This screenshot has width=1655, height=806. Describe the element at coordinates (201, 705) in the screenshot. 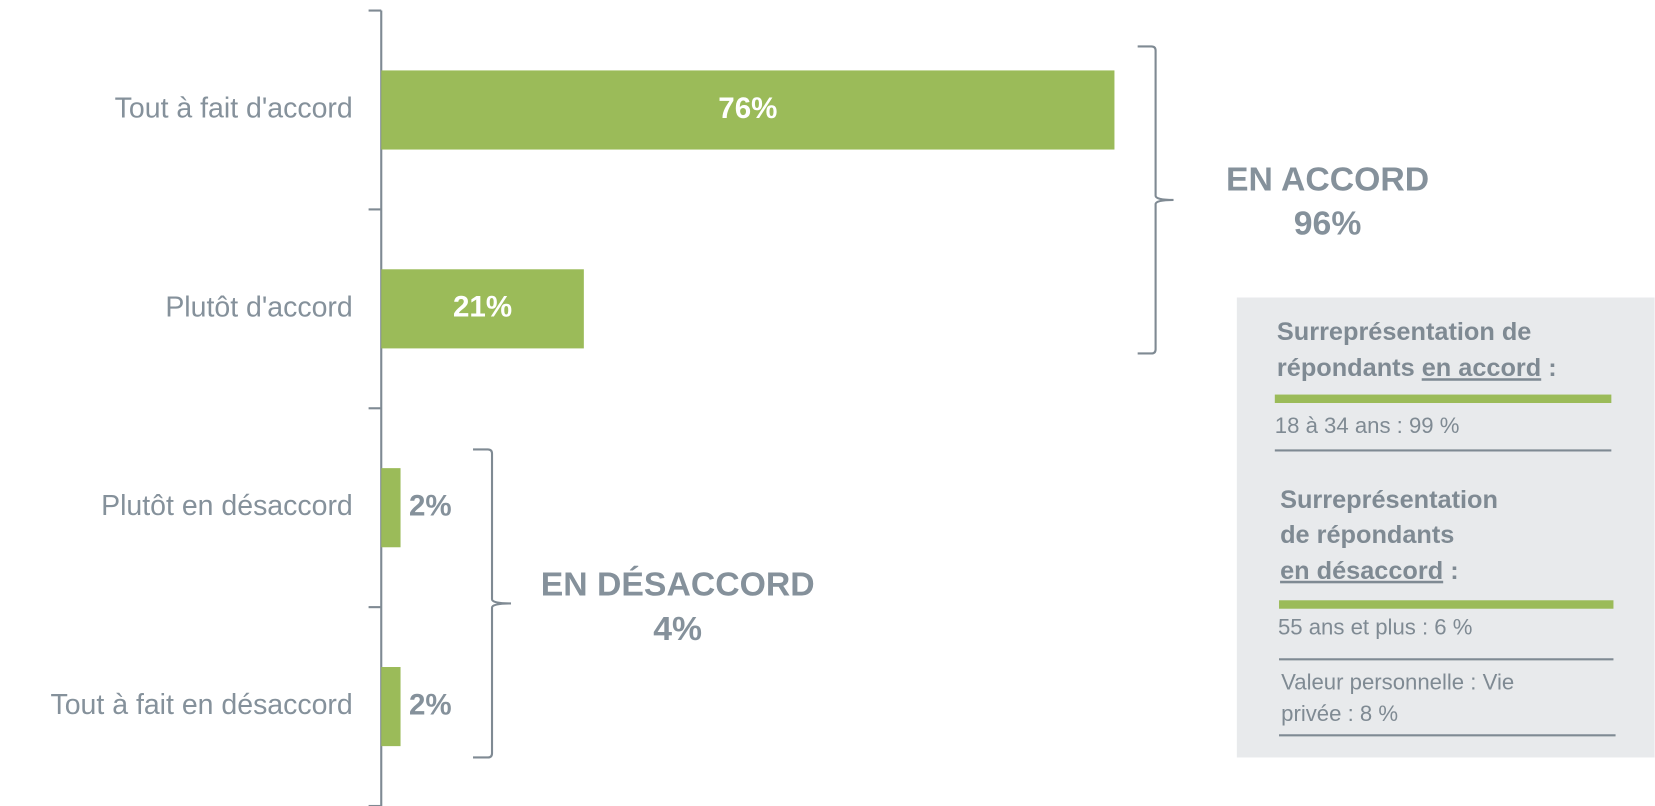

I see `category-label: Tout à fait en désaccord` at that location.